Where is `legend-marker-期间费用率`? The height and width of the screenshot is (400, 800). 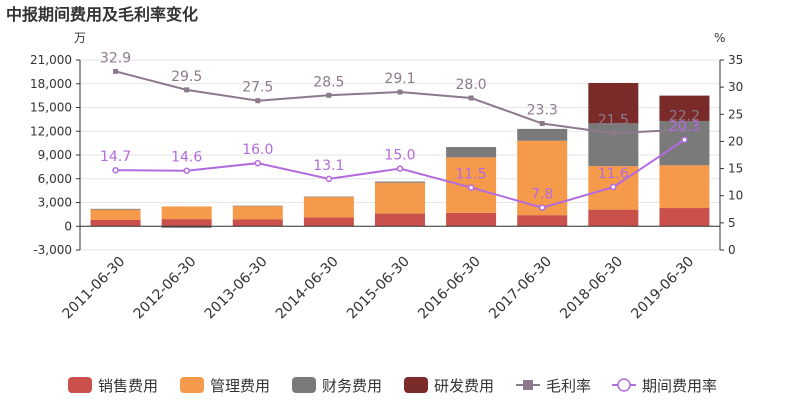
legend-marker-期间费用率 is located at coordinates (624, 385).